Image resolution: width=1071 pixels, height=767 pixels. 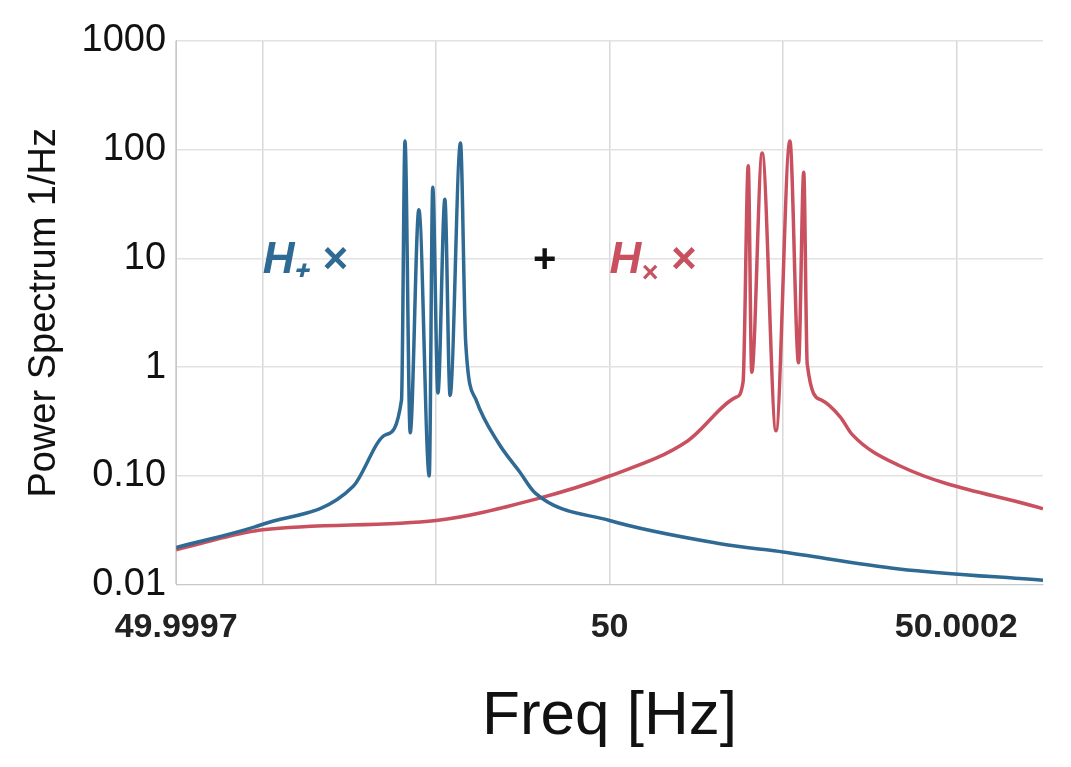 What do you see at coordinates (544, 258) in the screenshot?
I see `annotation: +` at bounding box center [544, 258].